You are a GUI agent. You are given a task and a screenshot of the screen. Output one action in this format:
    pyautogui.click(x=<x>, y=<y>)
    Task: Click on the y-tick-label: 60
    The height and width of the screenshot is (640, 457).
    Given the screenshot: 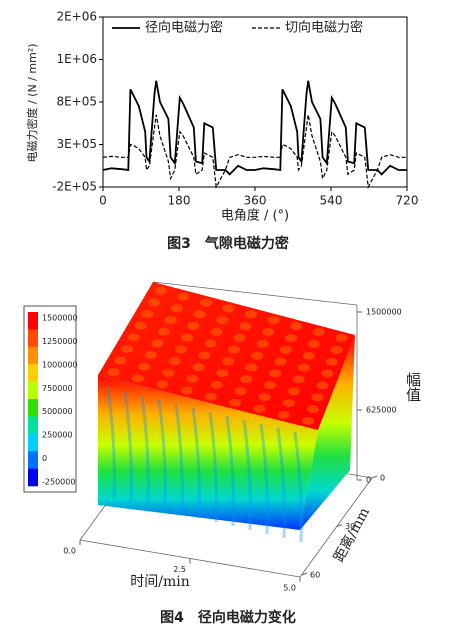 What is the action you would take?
    pyautogui.click(x=315, y=575)
    